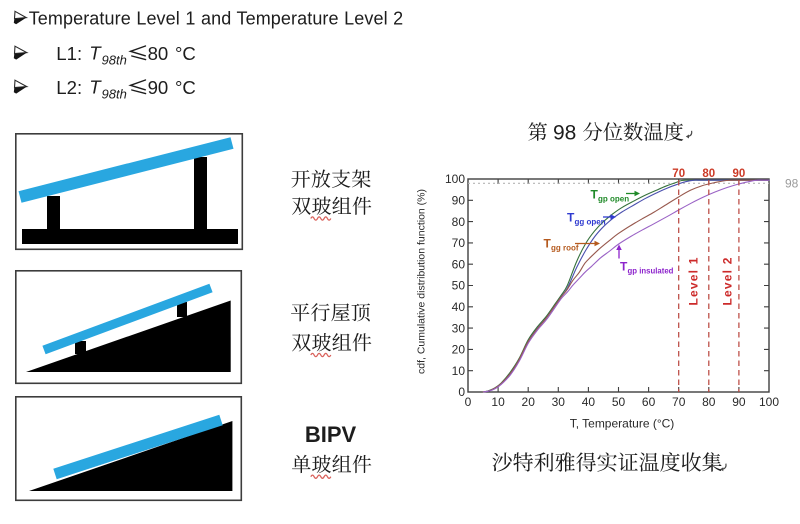  Describe the element at coordinates (694, 280) in the screenshot. I see `svg-text: Level 1` at that location.